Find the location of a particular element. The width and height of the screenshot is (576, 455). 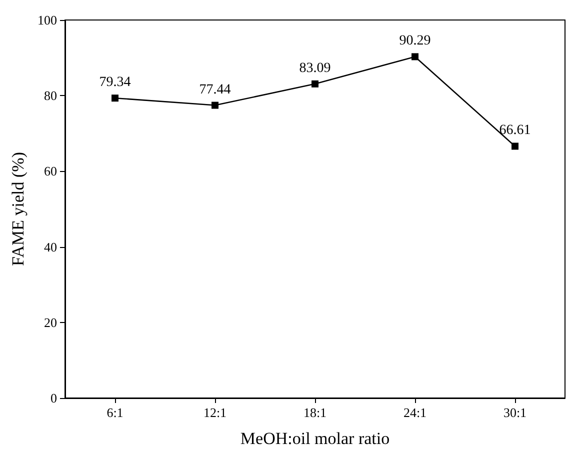

data-label: 79.34 is located at coordinates (115, 82).